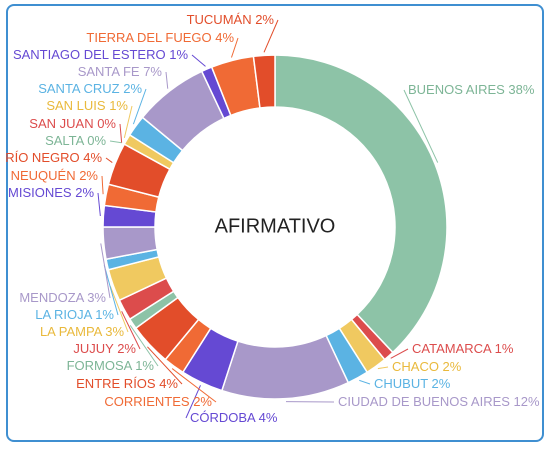 This screenshot has height=449, width=552. What do you see at coordinates (439, 401) in the screenshot?
I see `label-ciudad-de-buenos-aires: CIUDAD DE BUENOS AIRES 12%` at bounding box center [439, 401].